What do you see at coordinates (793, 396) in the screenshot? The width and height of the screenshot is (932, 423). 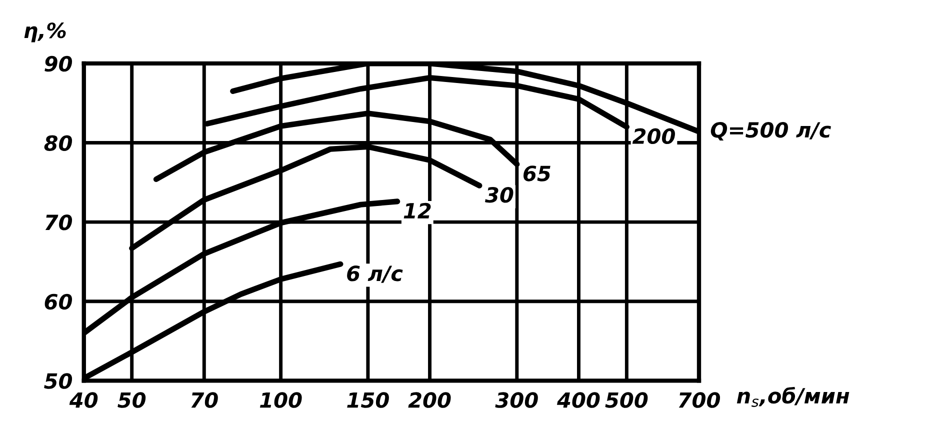 I see `x-axis-title: n$_{s}$,об/мин` at bounding box center [793, 396].